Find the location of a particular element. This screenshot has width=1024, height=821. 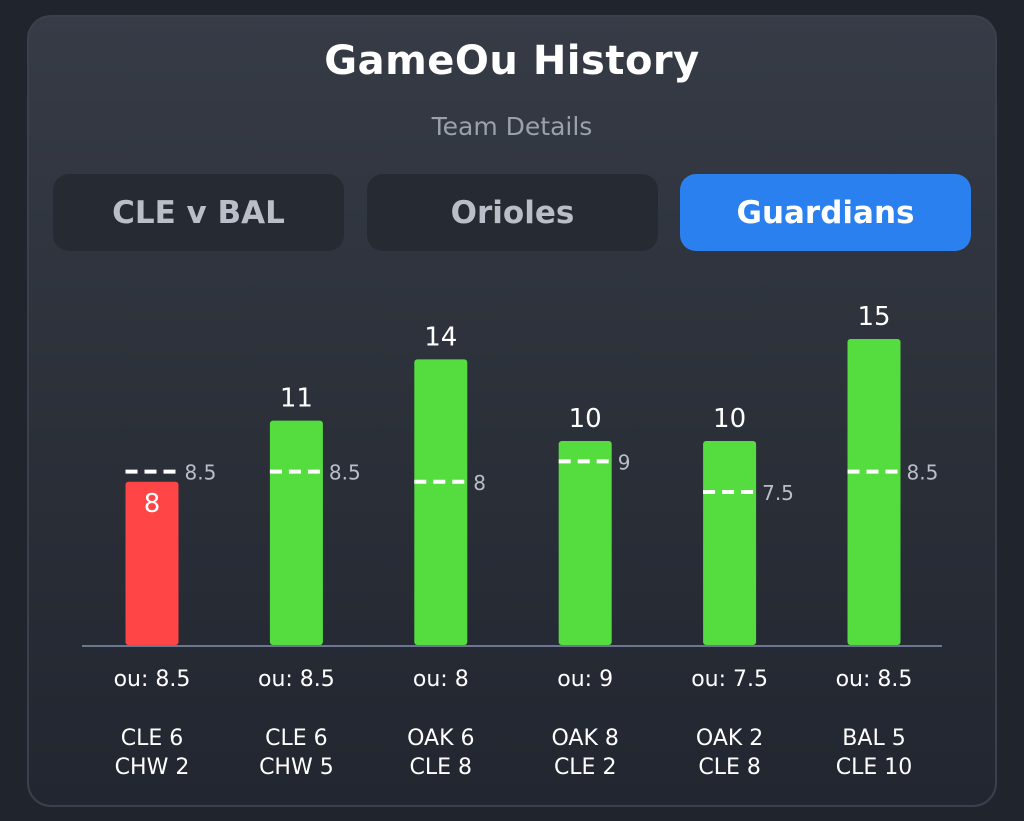

ou-category-label: ou: 8 is located at coordinates (441, 679).